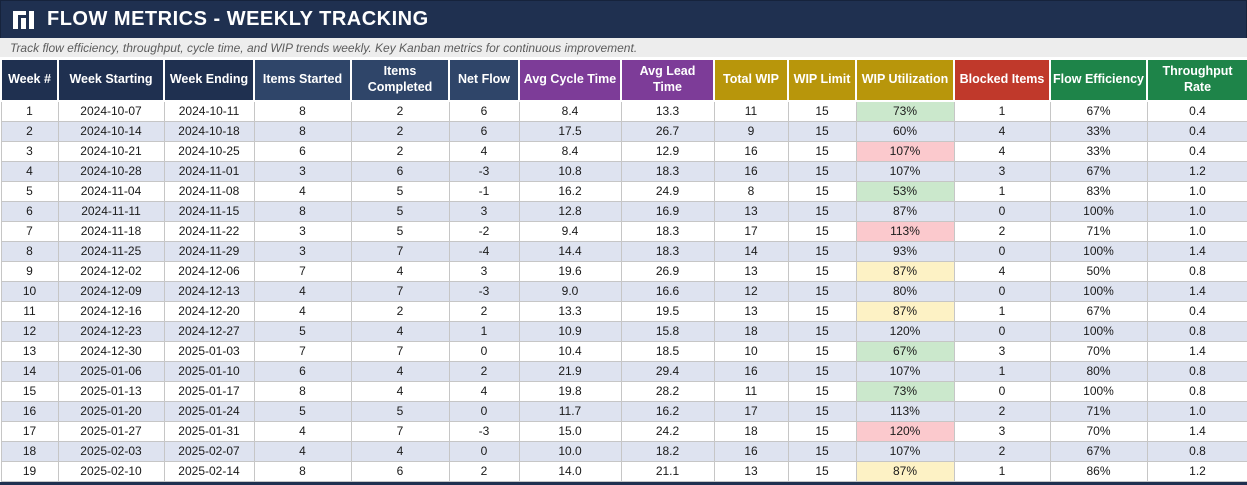 Image resolution: width=1247 pixels, height=485 pixels. I want to click on cell-week-starting: 2024-12-16, so click(111, 311).